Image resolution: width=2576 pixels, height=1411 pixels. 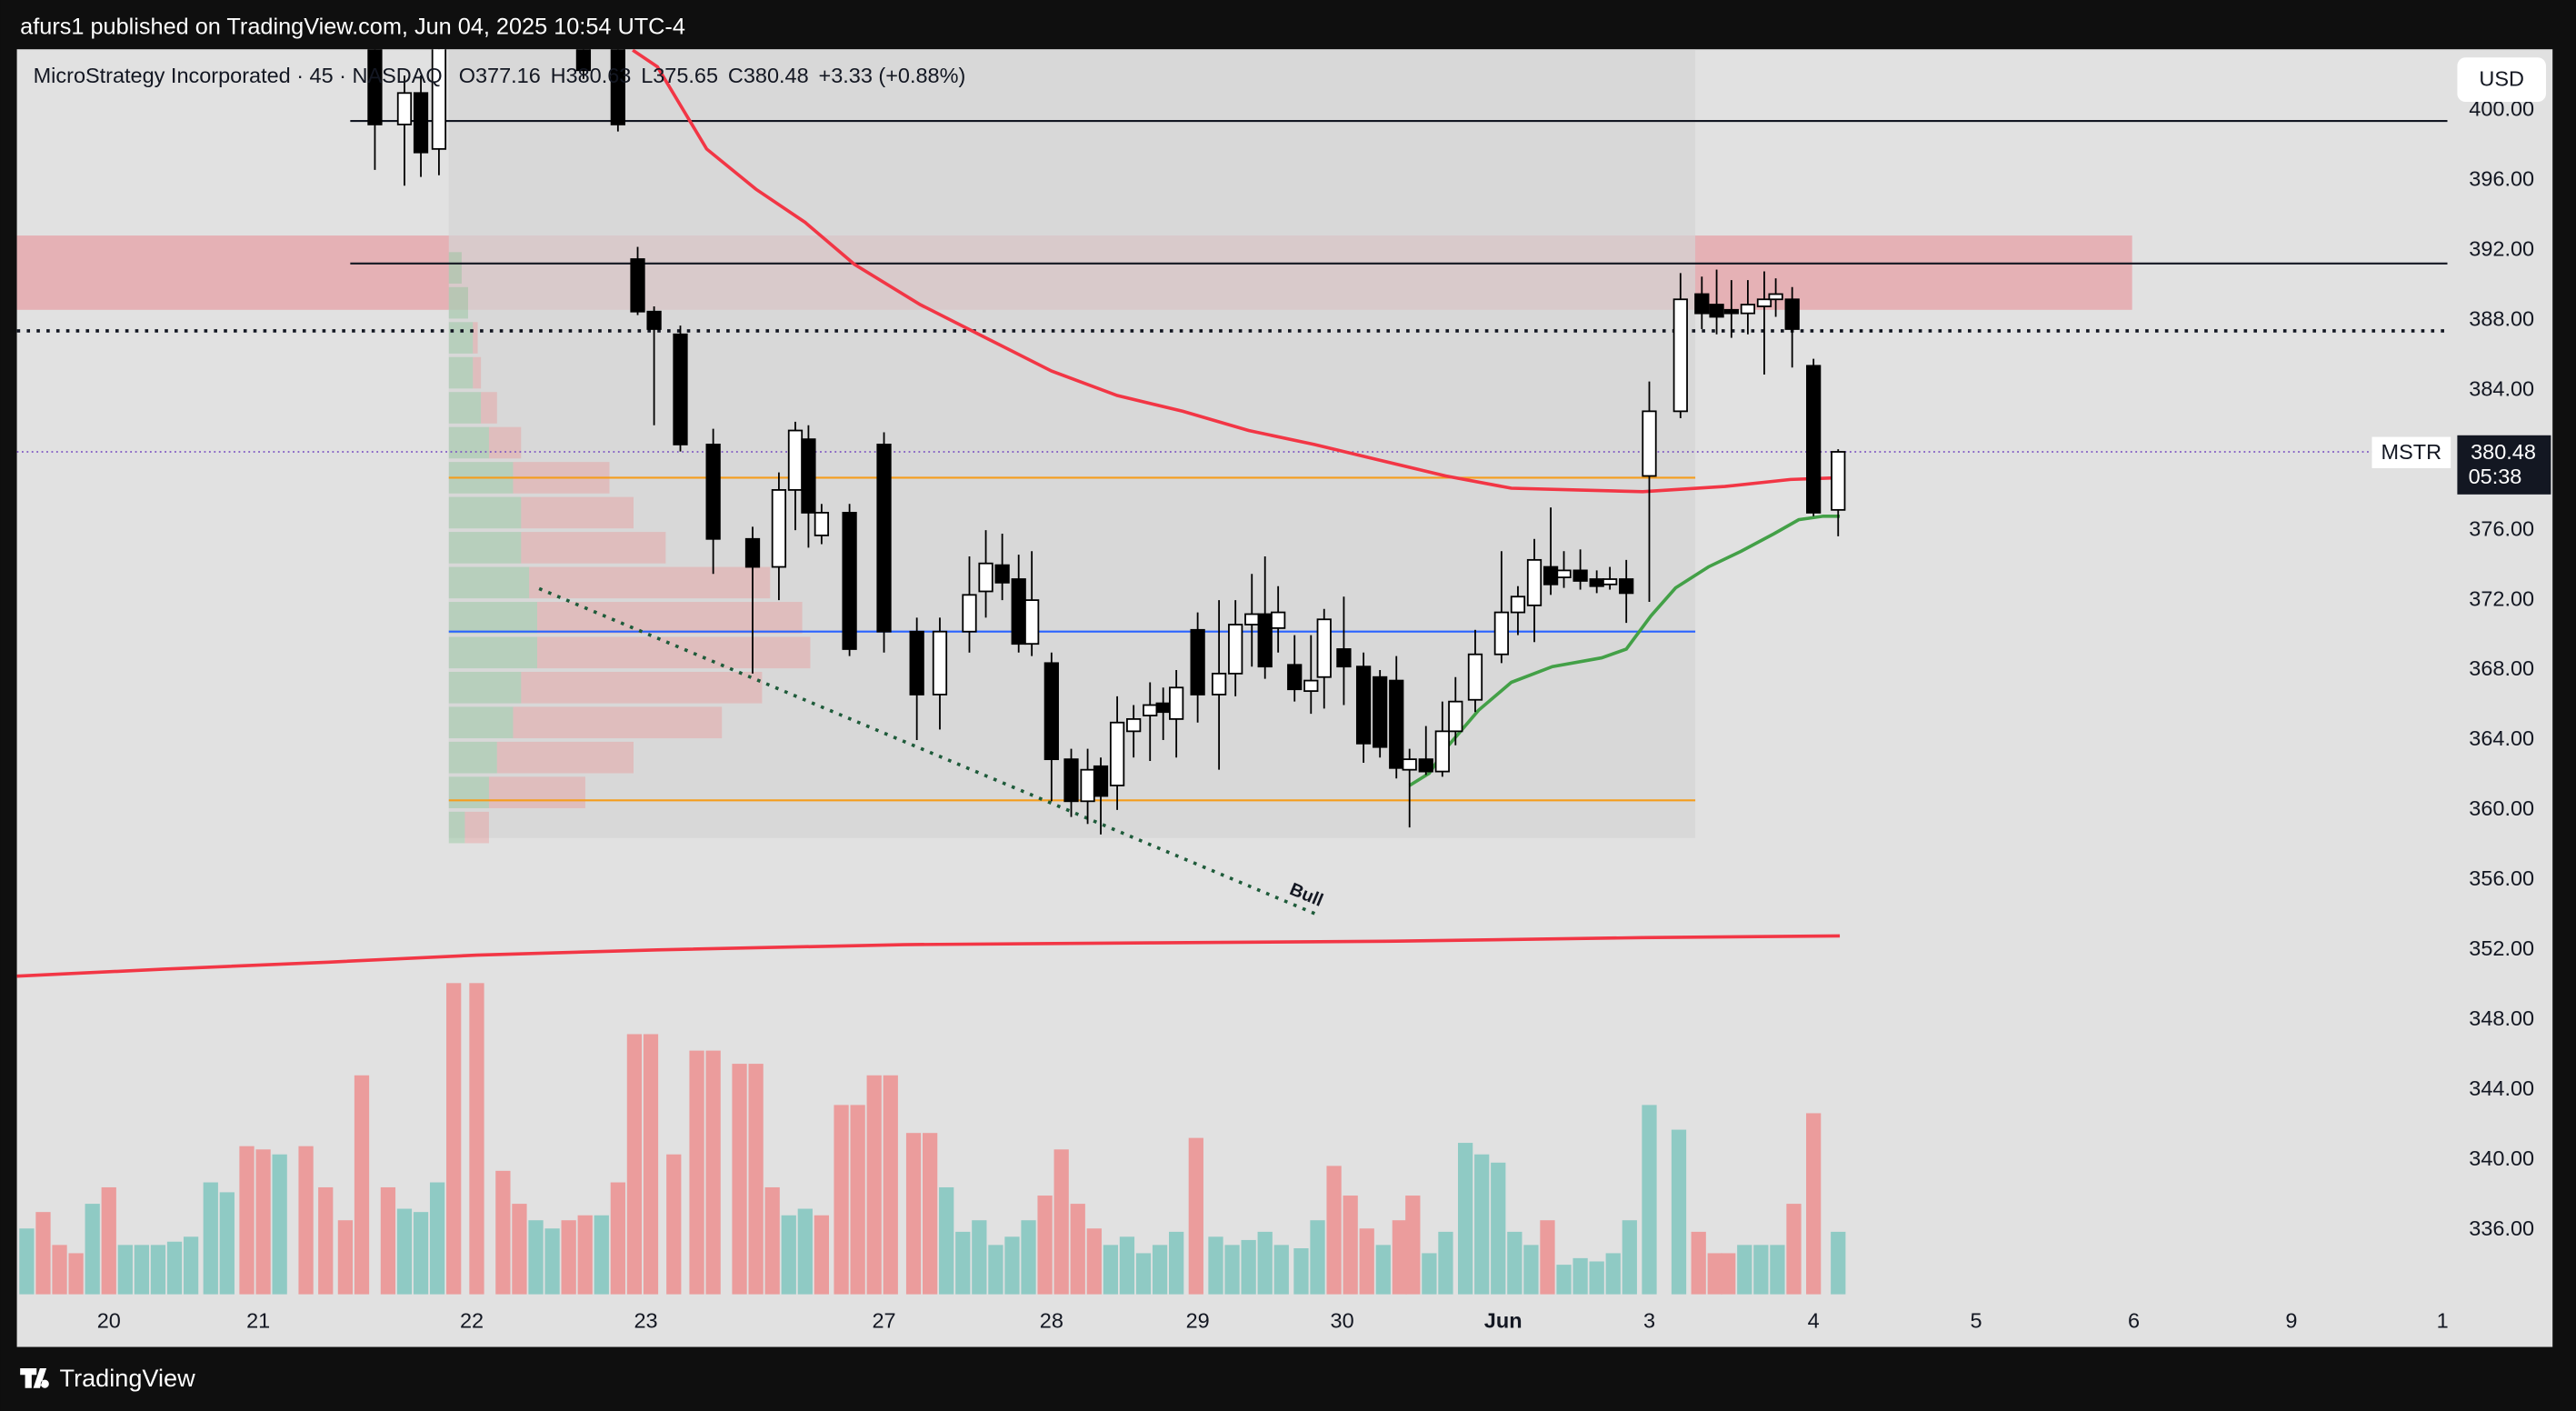 I want to click on y-tick-label: 364.00, so click(x=2501, y=738).